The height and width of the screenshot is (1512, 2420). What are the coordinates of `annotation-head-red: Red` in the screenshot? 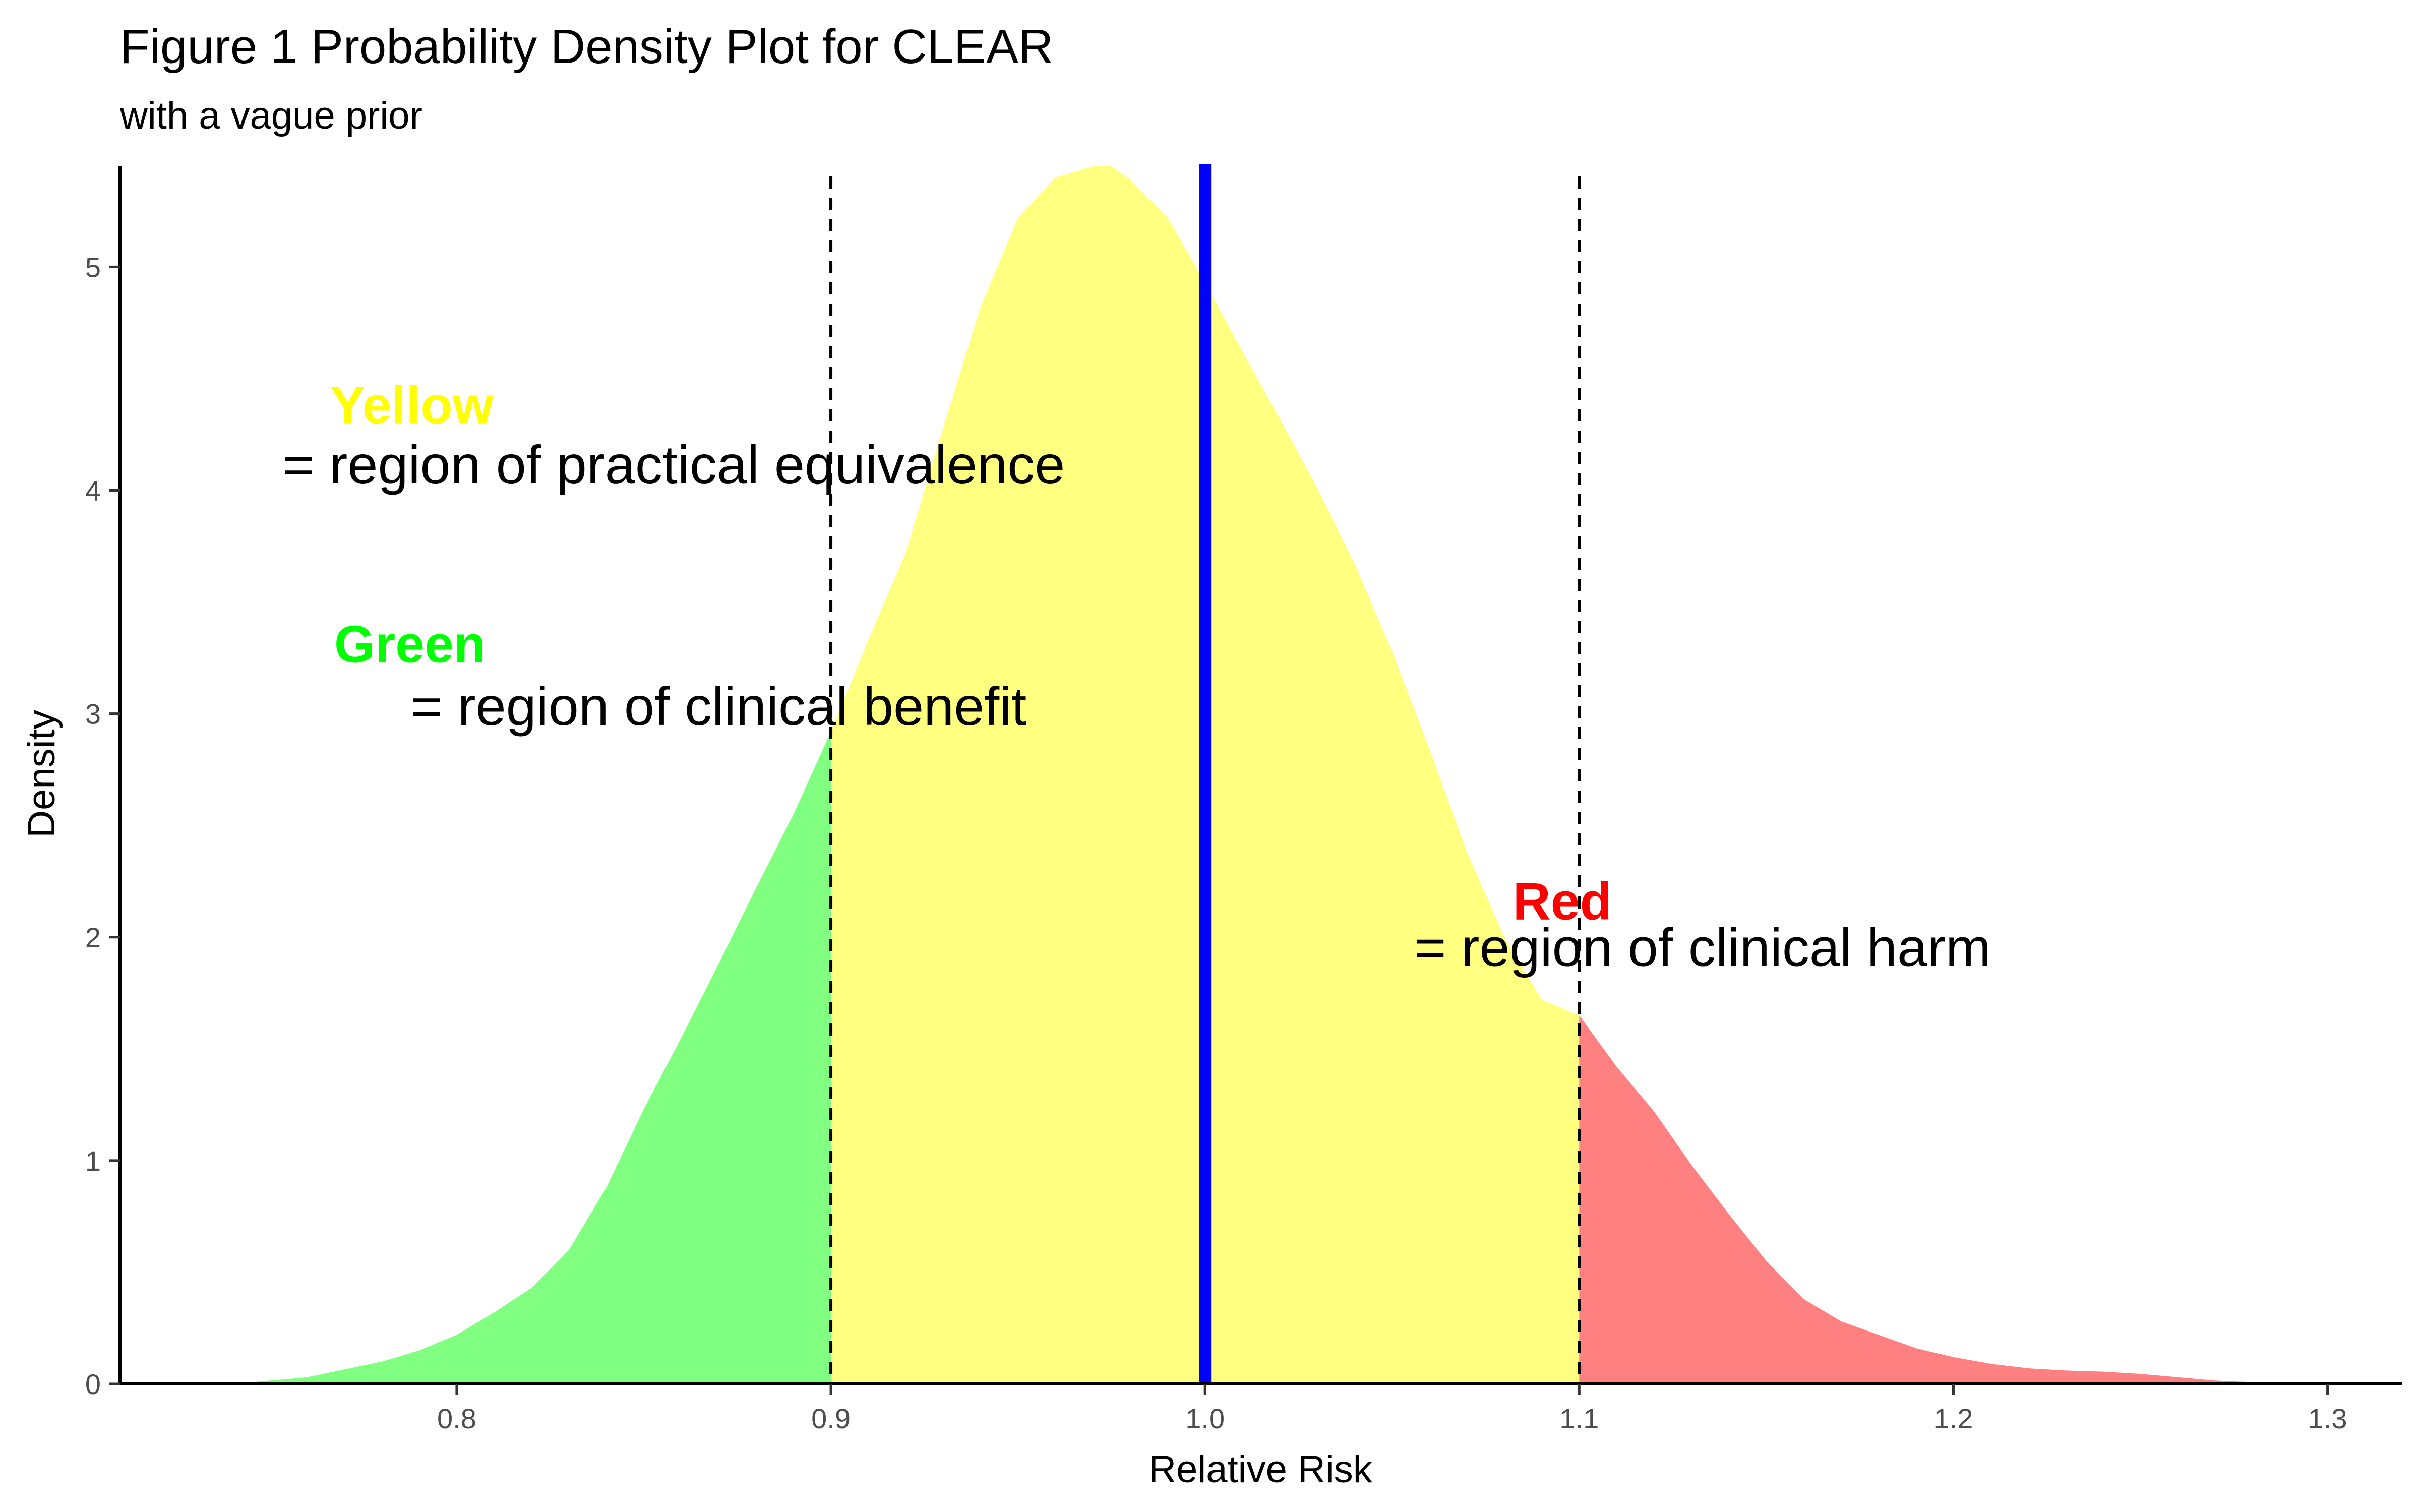 It's located at (1562, 901).